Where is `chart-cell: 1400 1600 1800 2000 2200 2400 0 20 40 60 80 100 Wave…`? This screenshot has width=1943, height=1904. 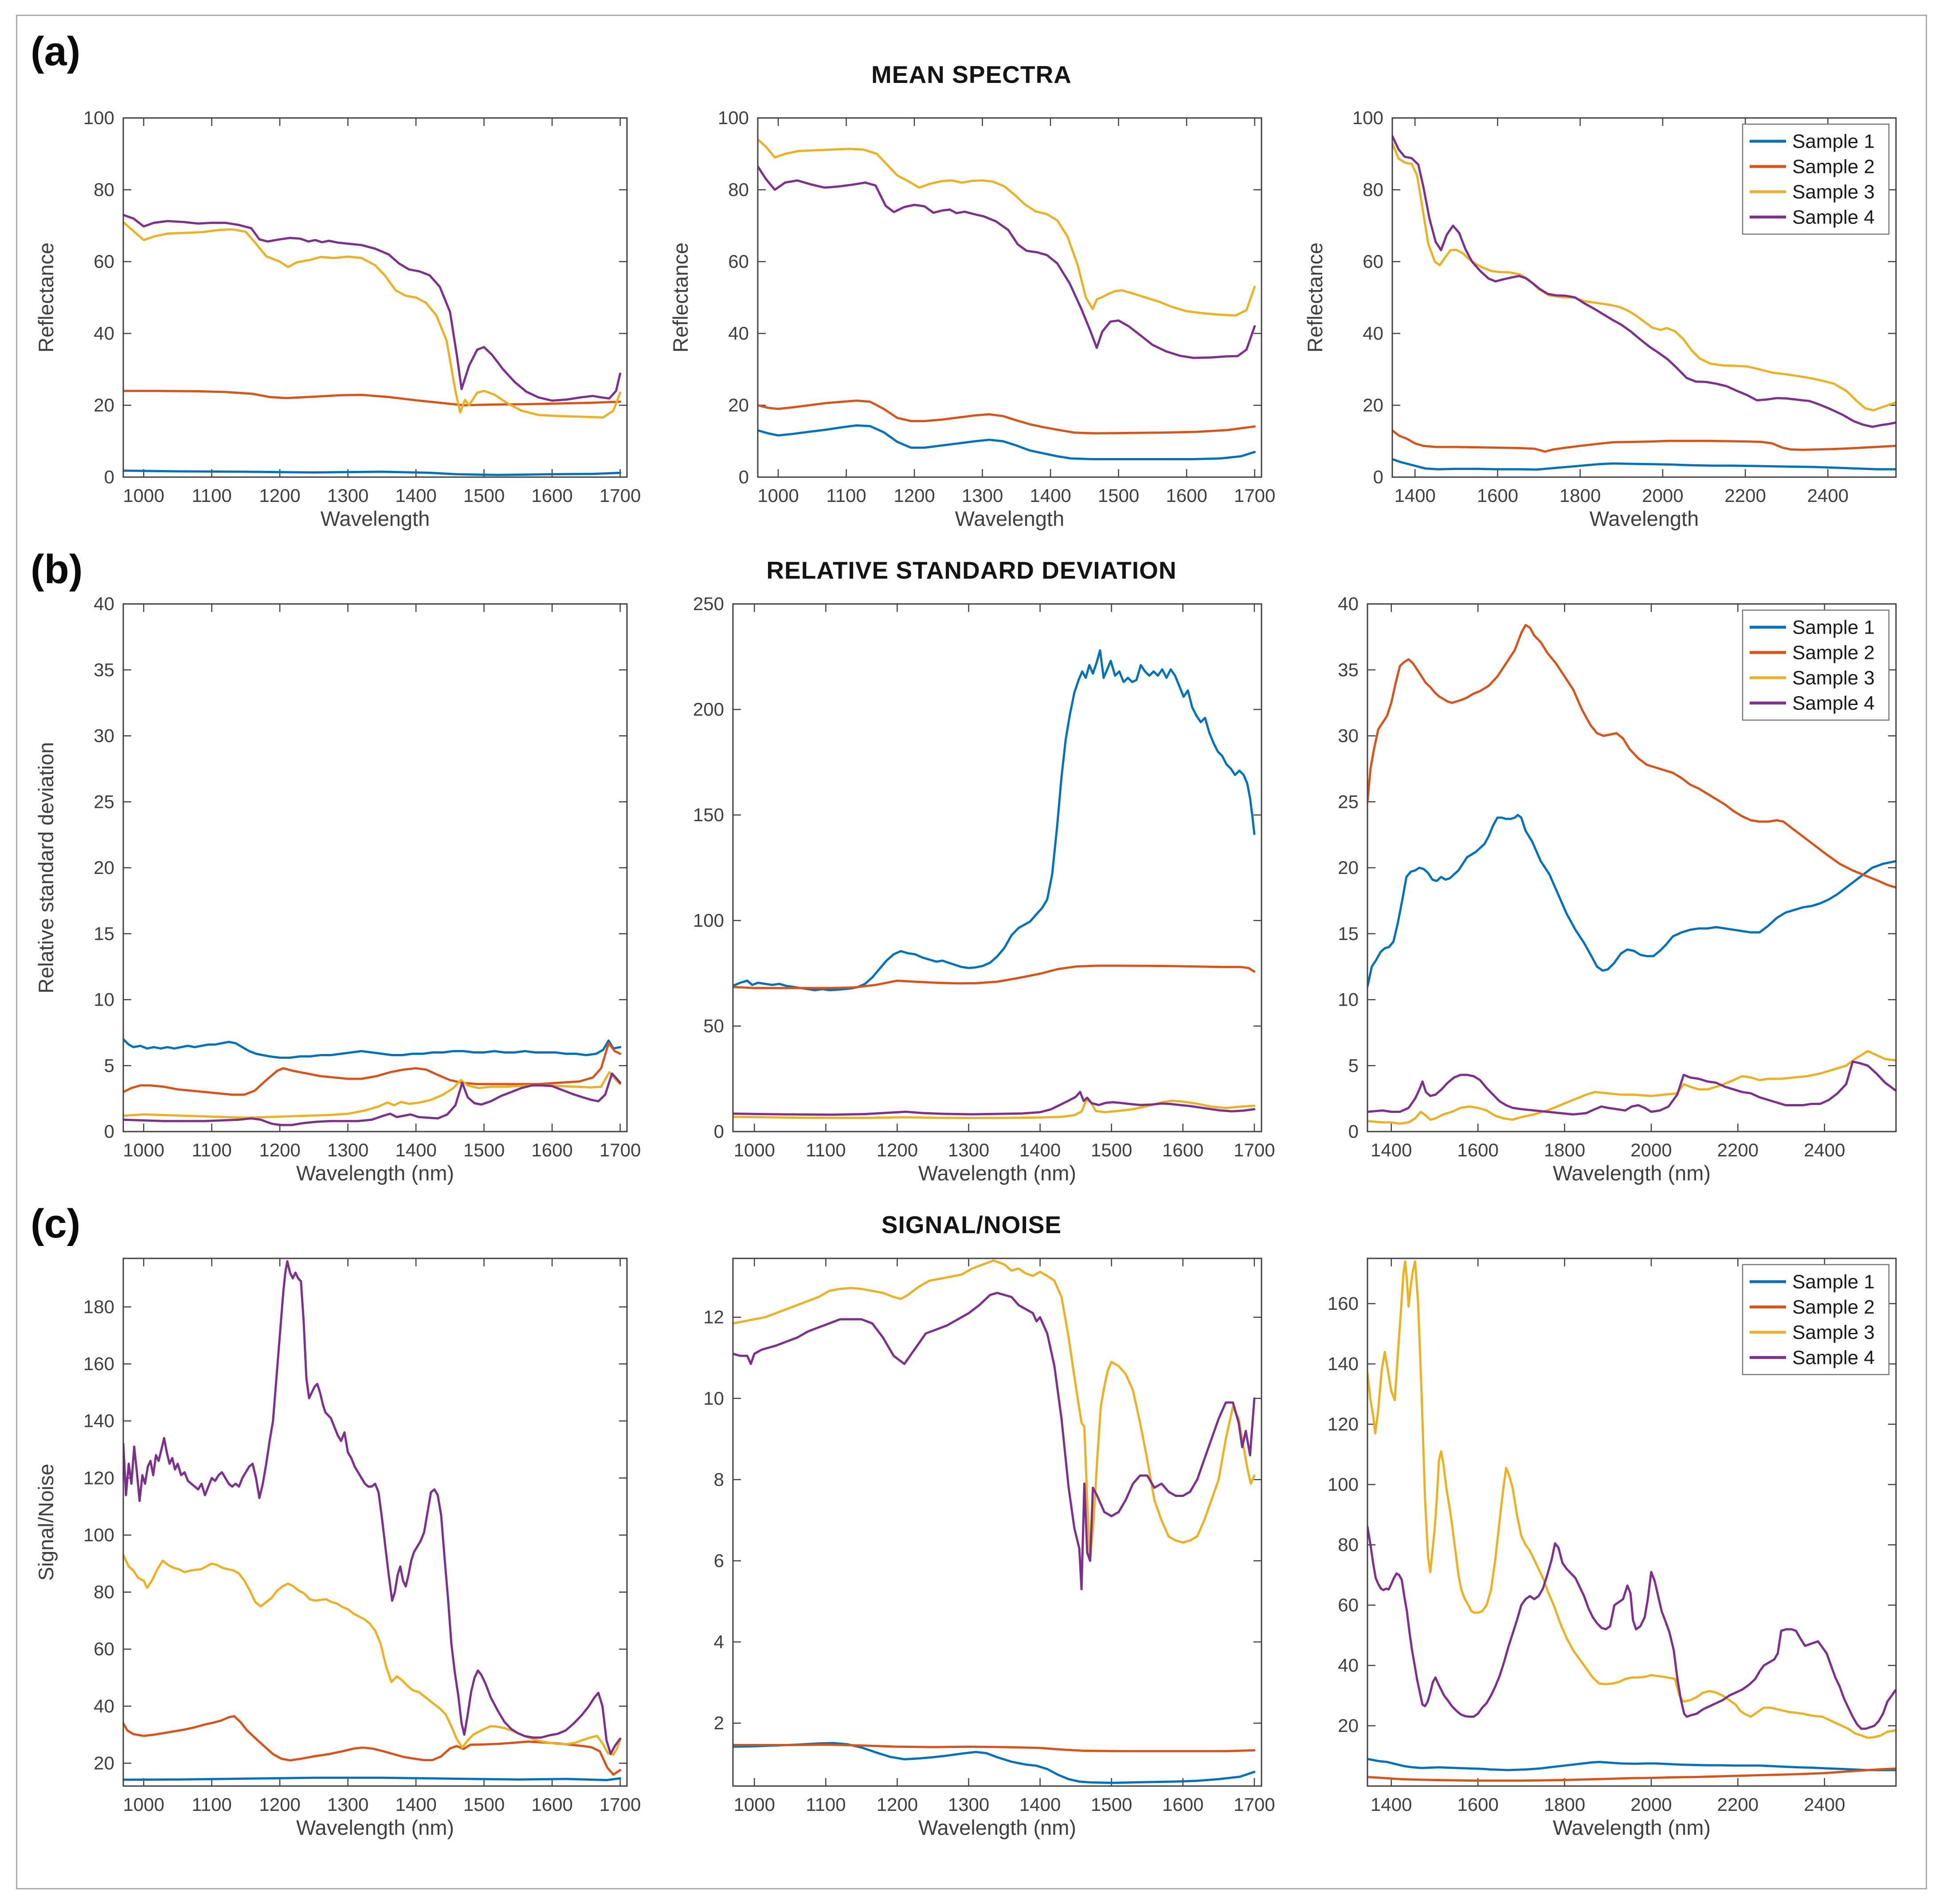
chart-cell: 1400 1600 1800 2000 2200 2400 0 20 40 60 80 100 Wave… is located at coordinates (1606, 323).